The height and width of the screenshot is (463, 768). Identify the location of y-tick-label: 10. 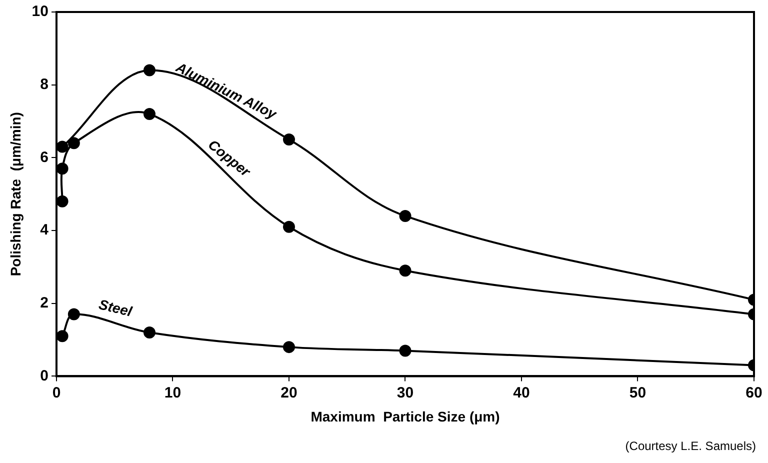
(40, 11).